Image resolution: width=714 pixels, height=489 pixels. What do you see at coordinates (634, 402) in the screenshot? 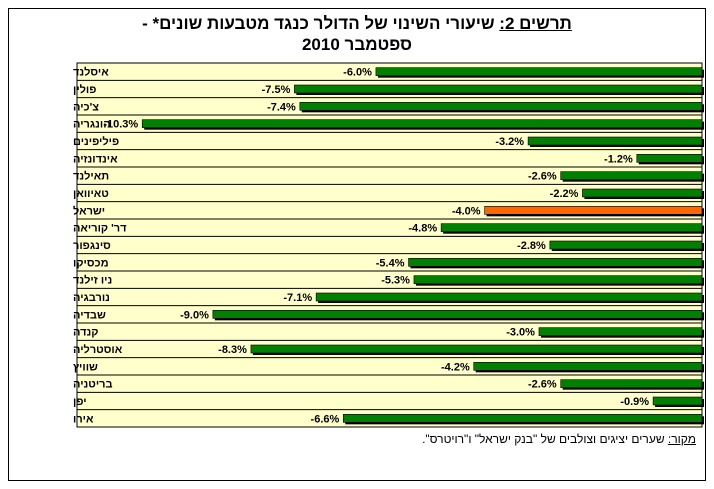
I see `data-label: -0.9%` at bounding box center [634, 402].